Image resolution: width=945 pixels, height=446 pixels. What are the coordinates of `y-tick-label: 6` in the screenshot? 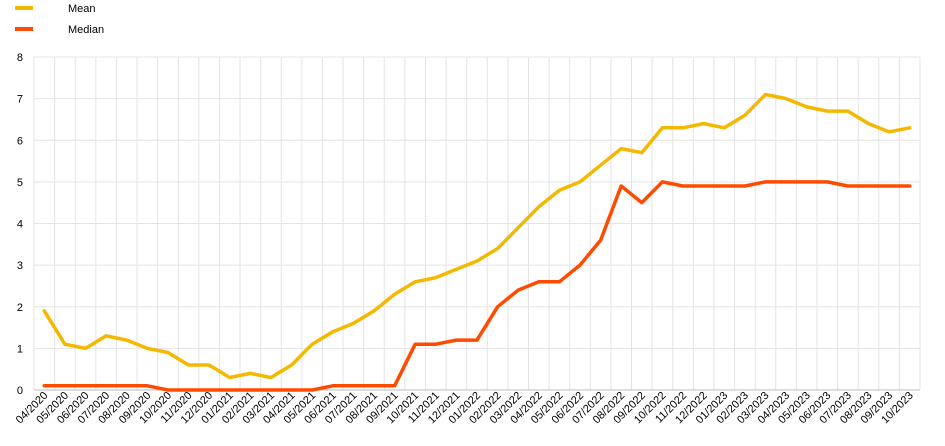 It's located at (20, 141).